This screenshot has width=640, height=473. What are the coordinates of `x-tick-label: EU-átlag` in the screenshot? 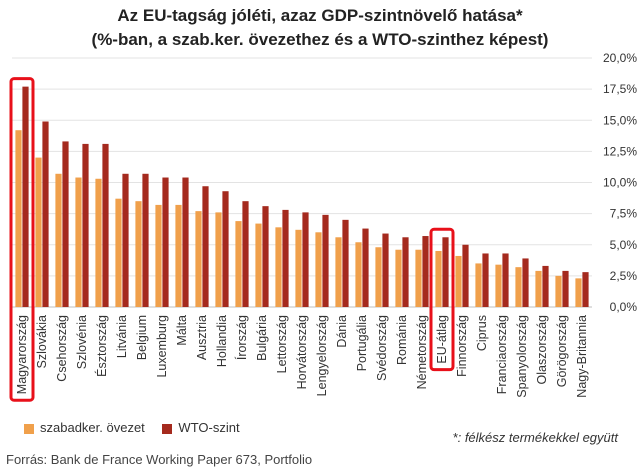 It's located at (442, 339).